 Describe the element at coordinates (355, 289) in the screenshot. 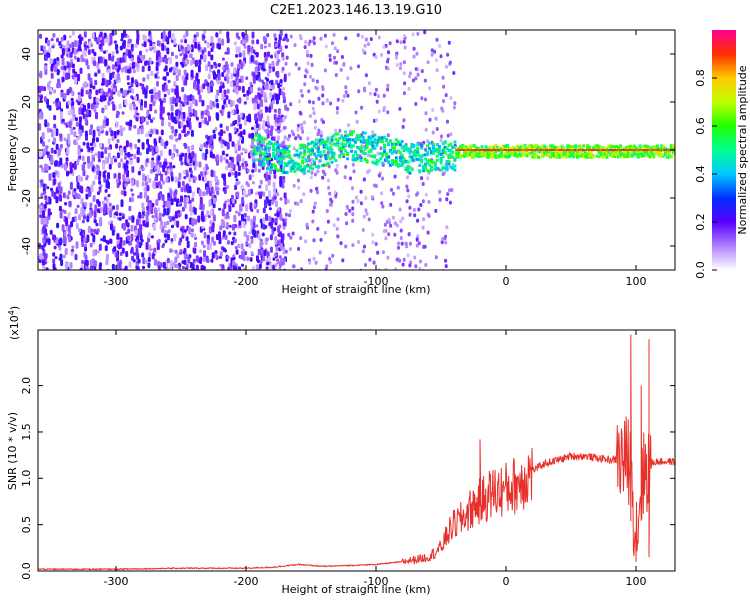

I see `heatmap-x-label: Height of straight line (km)` at that location.